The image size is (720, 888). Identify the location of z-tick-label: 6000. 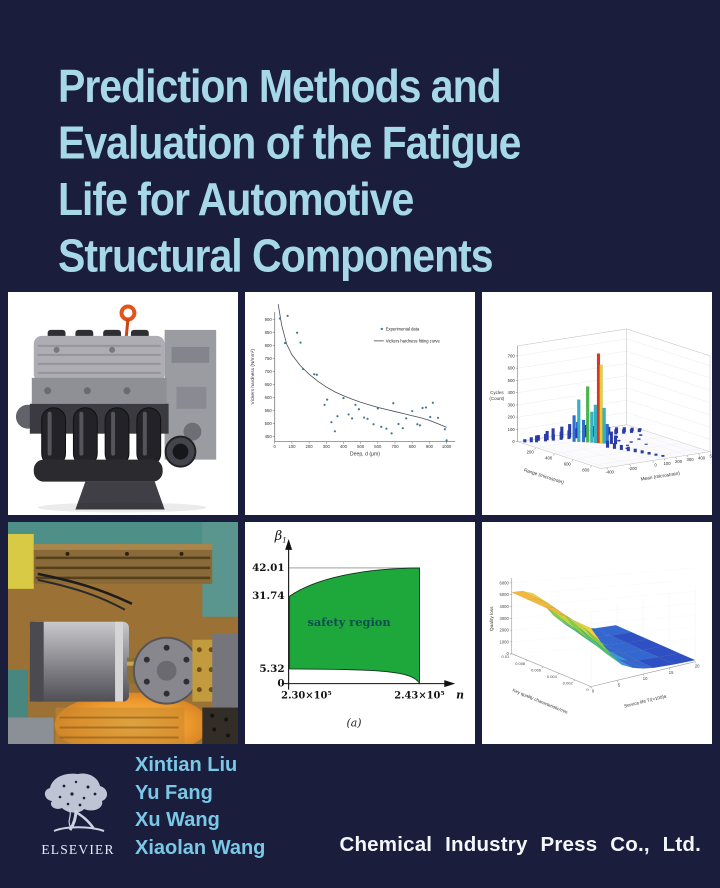
(505, 582).